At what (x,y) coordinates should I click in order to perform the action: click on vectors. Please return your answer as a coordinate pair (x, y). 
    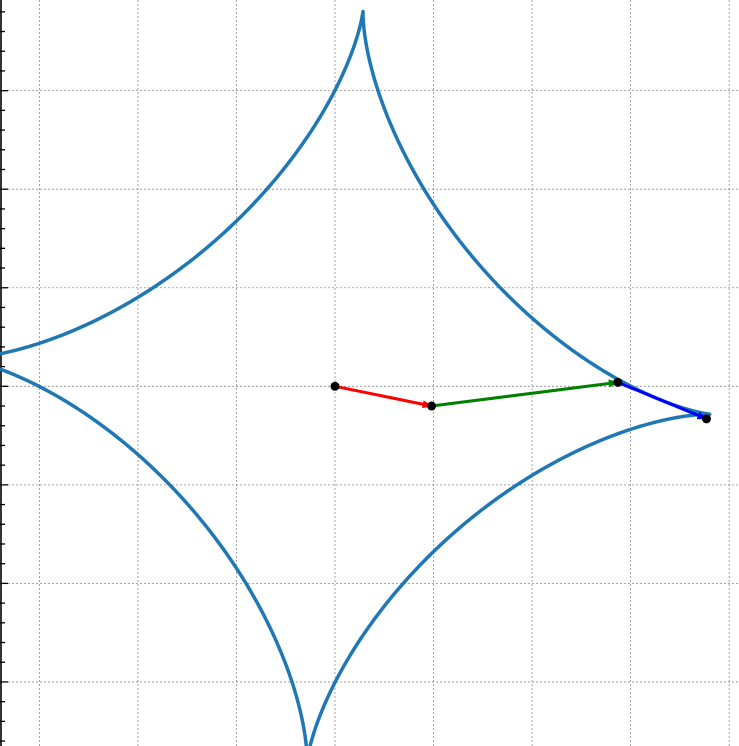
    Looking at the image, I should click on (521, 400).